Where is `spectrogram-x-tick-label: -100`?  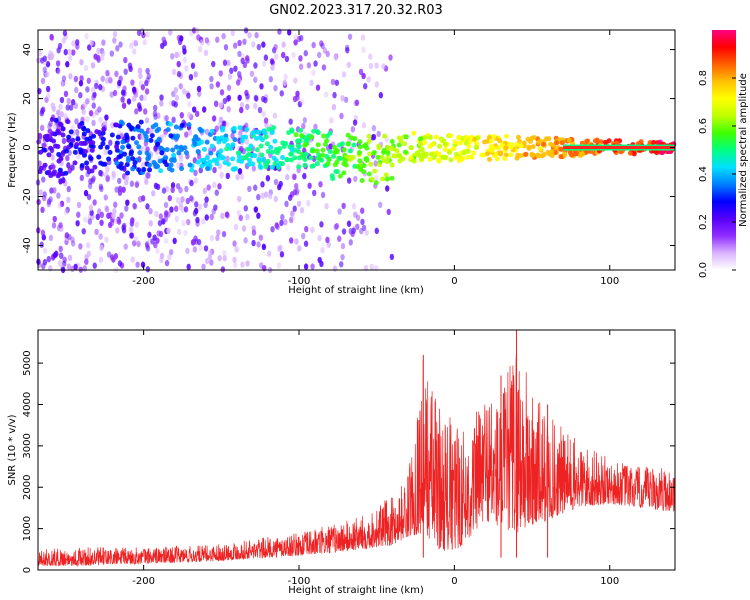 spectrogram-x-tick-label: -100 is located at coordinates (299, 281).